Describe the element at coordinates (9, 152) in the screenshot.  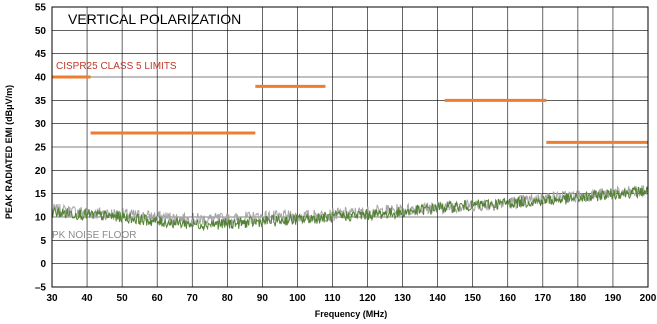
I see `y-axis-title: PEAK RADIATED EMI (dBμV/m)` at that location.